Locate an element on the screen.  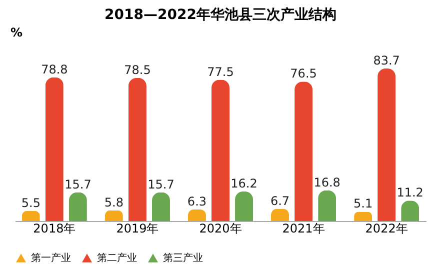
data-label: 11.2 is located at coordinates (410, 193).